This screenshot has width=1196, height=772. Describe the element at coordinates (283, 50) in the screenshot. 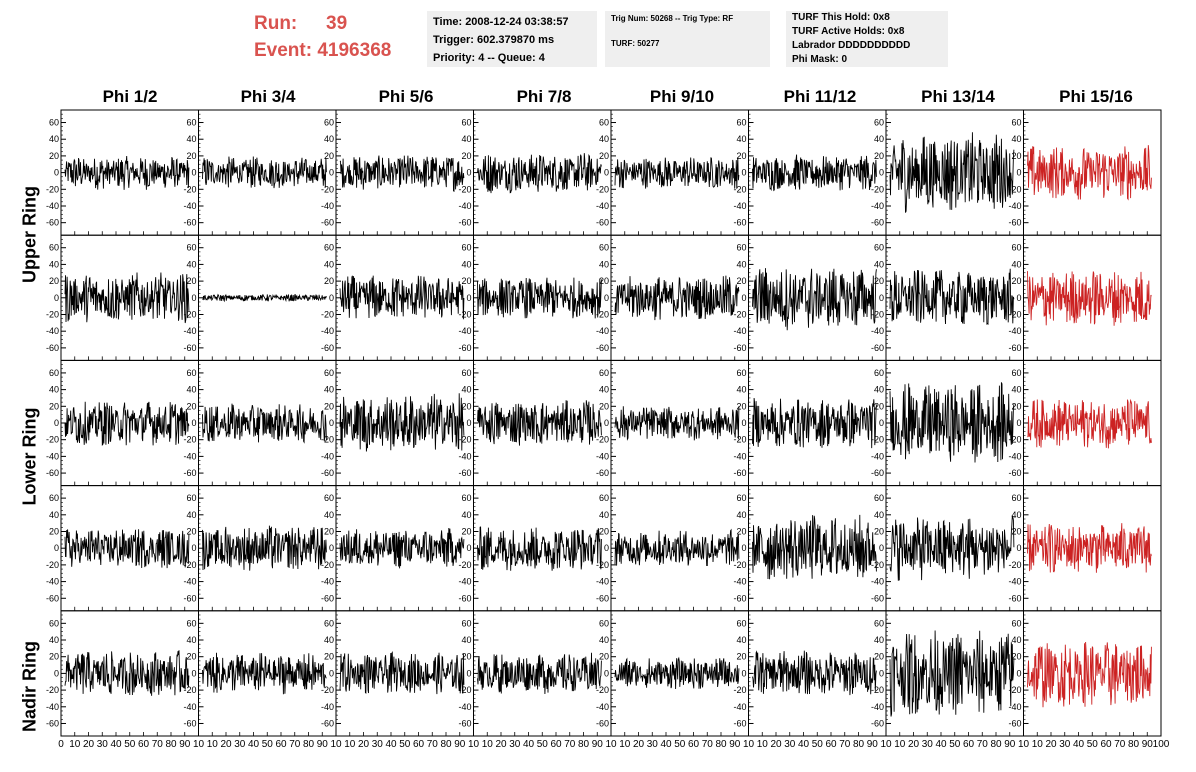

I see `event-label: Event:` at that location.